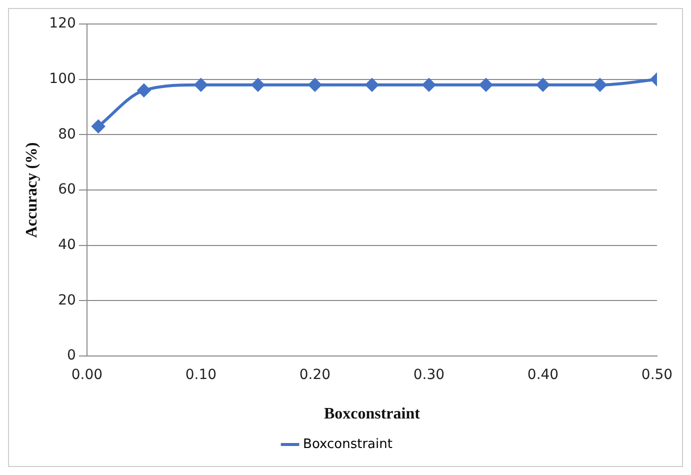 The height and width of the screenshot is (475, 691). What do you see at coordinates (67, 190) in the screenshot?
I see `y-tick-label: 60` at bounding box center [67, 190].